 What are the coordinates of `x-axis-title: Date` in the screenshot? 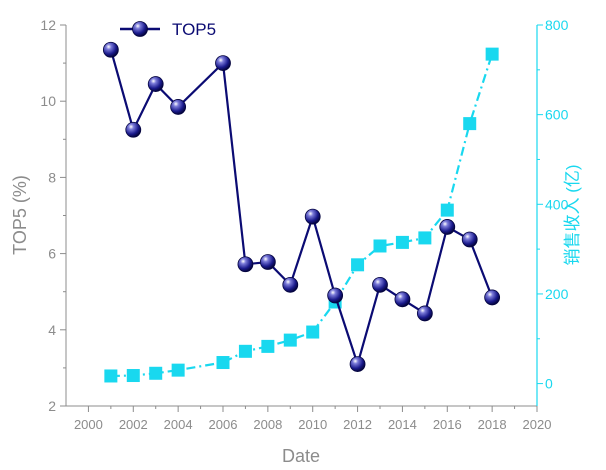 It's located at (301, 455).